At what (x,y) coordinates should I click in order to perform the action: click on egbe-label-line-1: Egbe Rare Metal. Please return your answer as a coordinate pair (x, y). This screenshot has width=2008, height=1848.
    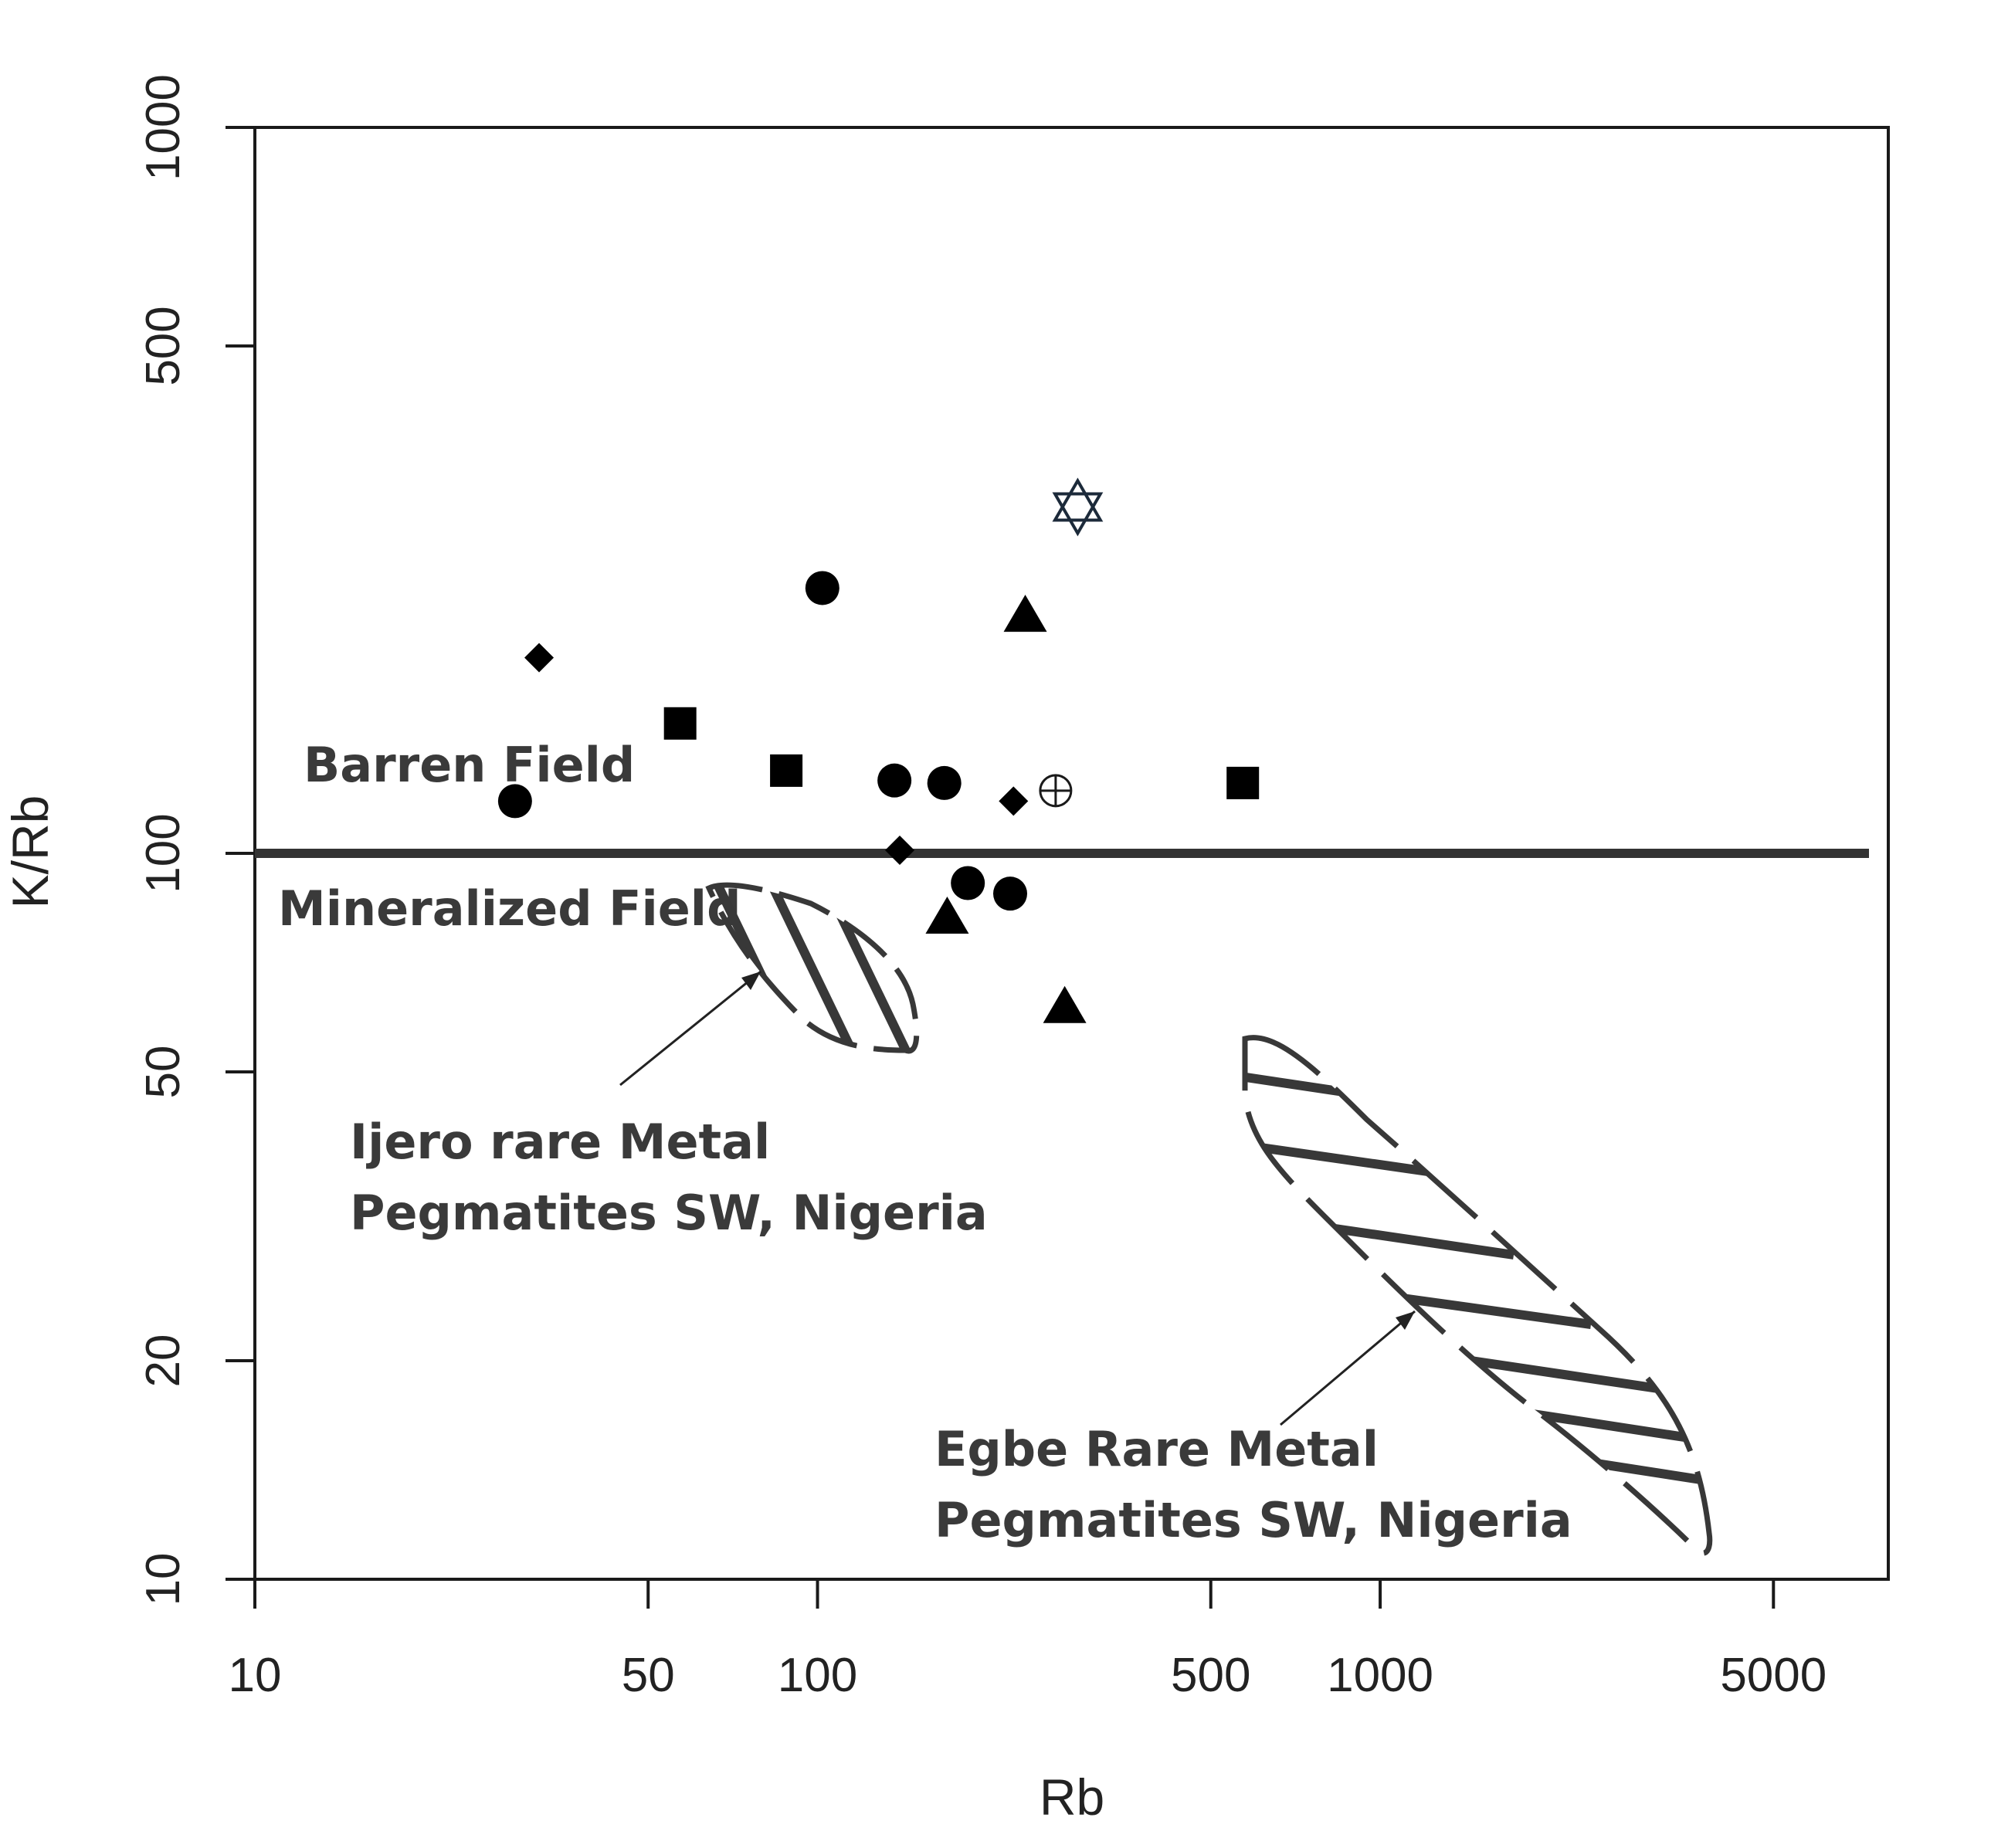
    Looking at the image, I should click on (1156, 1449).